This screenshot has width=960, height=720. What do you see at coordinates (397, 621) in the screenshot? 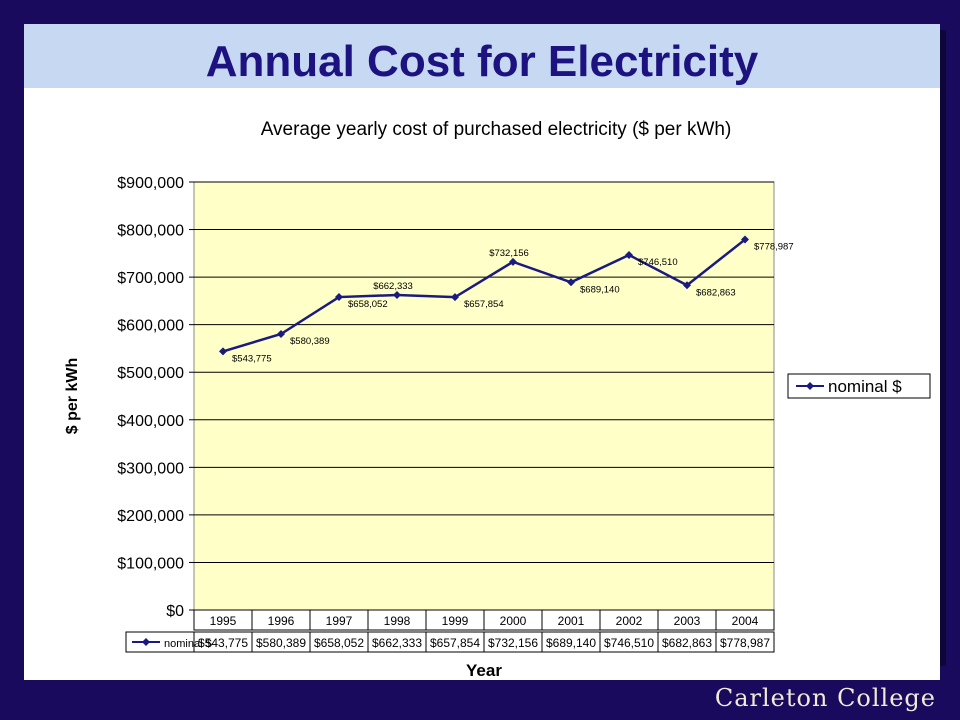
I see `x-tick-label: 1998` at bounding box center [397, 621].